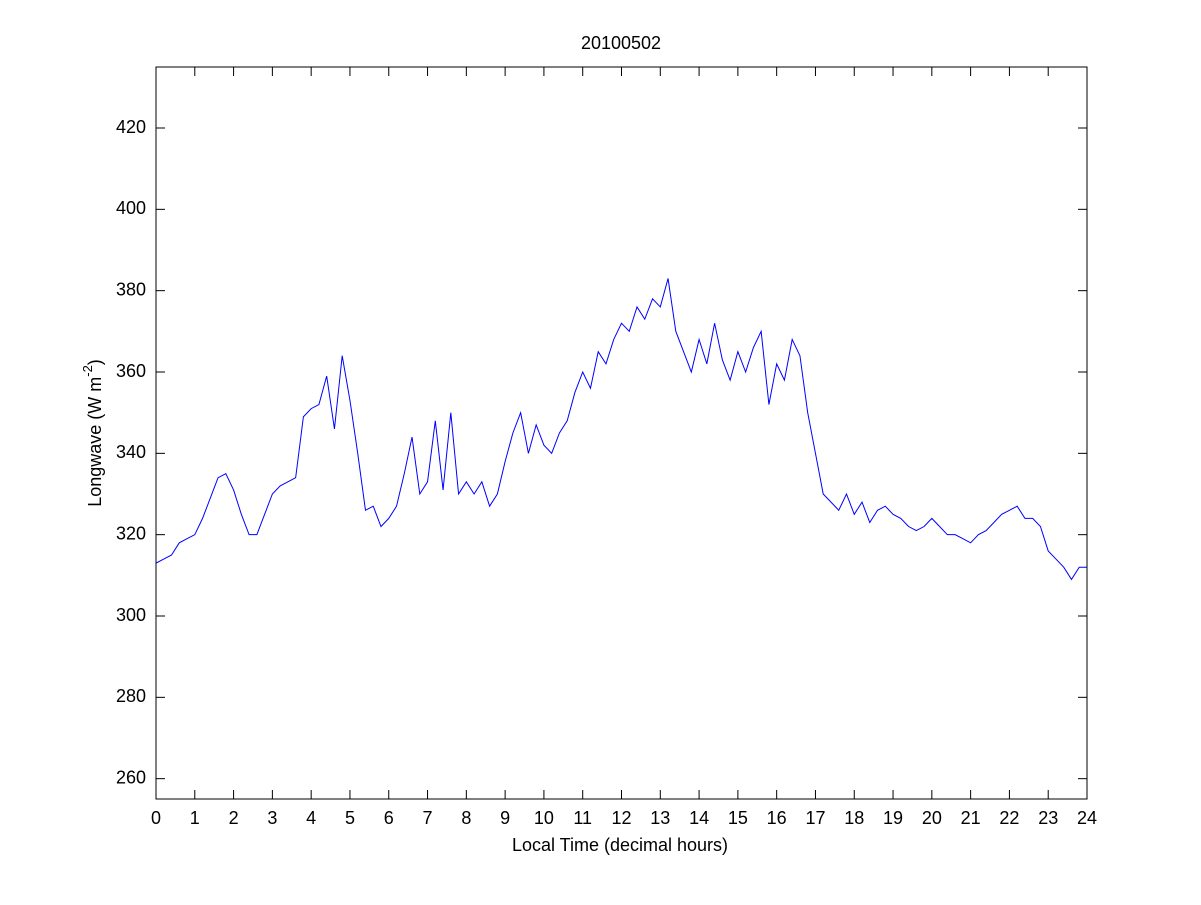 This screenshot has width=1201, height=905. What do you see at coordinates (95, 442) in the screenshot?
I see `y-label-text: Longwave (W m` at bounding box center [95, 442].